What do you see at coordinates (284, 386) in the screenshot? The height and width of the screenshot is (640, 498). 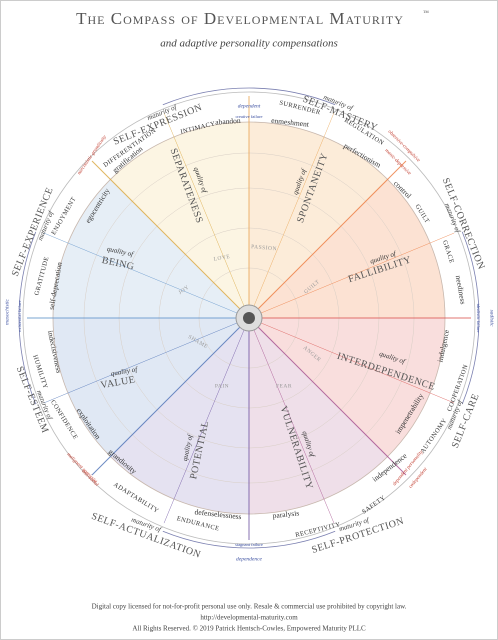 I see `emotion: FEAR` at bounding box center [284, 386].